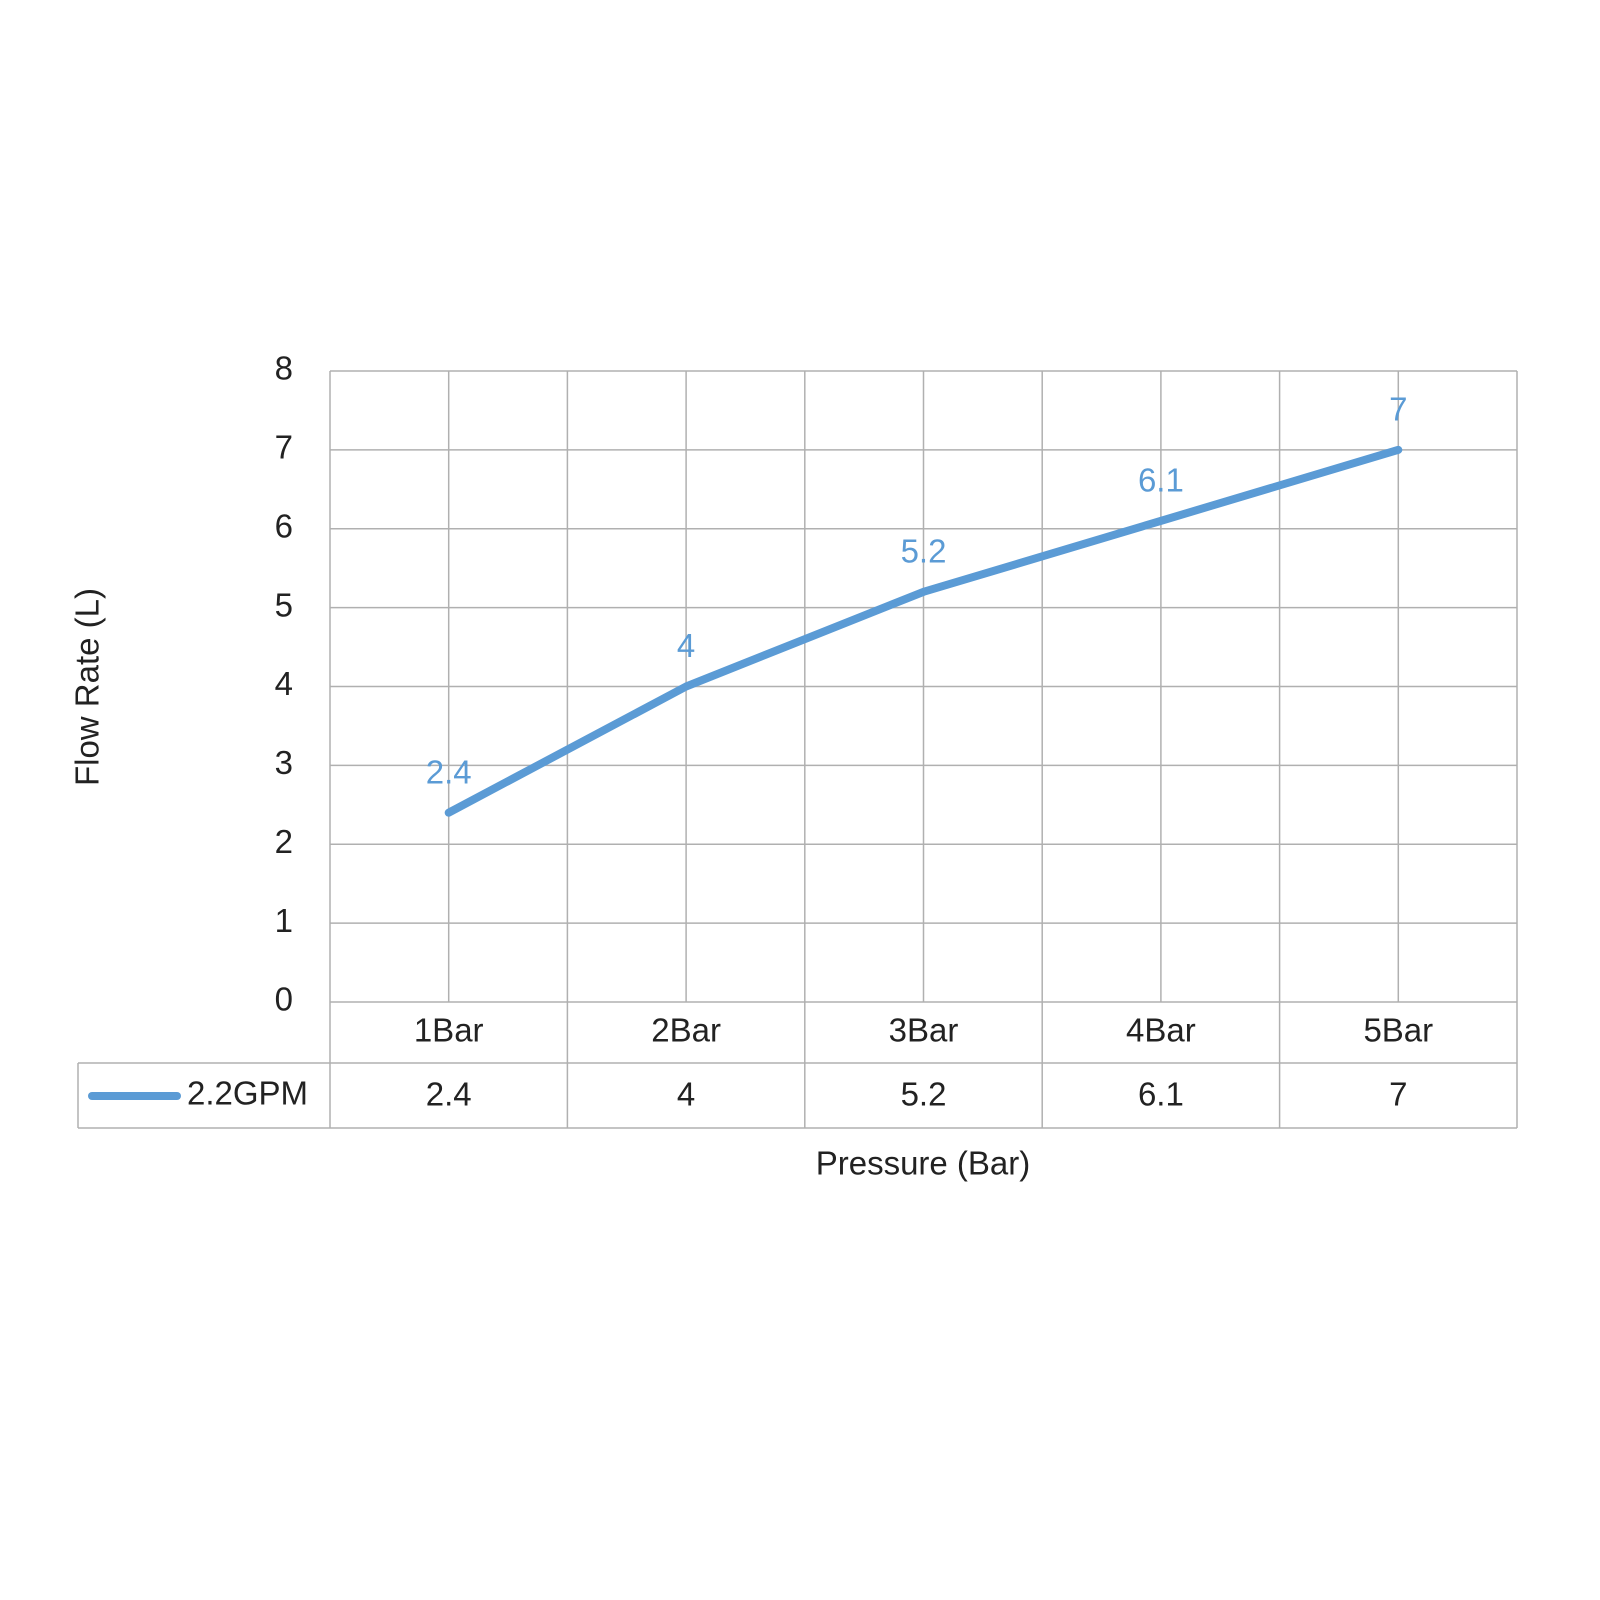 The width and height of the screenshot is (1600, 1600). Describe the element at coordinates (284, 447) in the screenshot. I see `y-tick-label: 7` at that location.